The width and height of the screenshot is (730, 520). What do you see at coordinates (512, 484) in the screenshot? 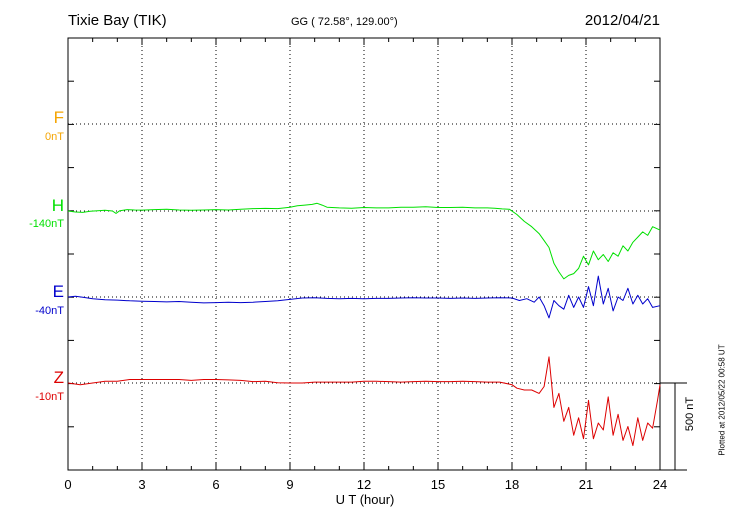
I see `x-tick-label: 18` at bounding box center [512, 484].